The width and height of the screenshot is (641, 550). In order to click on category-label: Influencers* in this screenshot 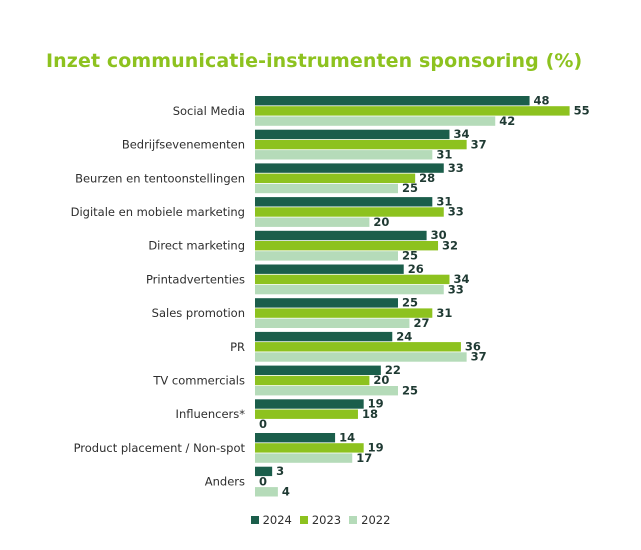, I will do `click(211, 414)`.